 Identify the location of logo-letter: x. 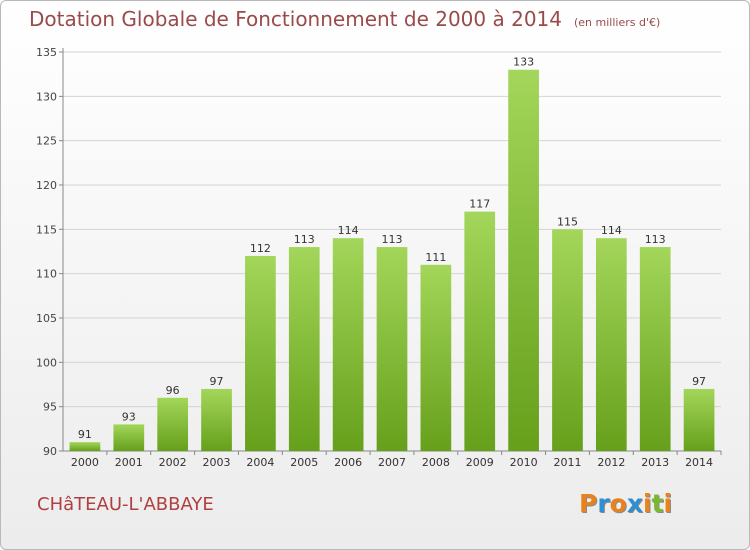
(634, 503).